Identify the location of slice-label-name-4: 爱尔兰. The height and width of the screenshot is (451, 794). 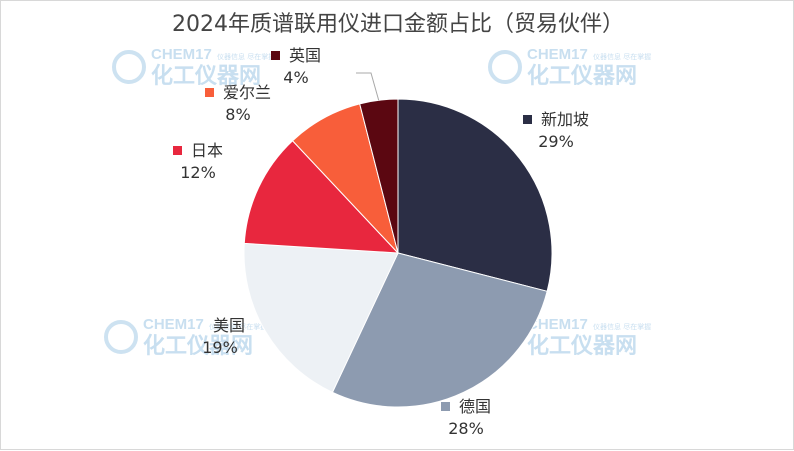
(247, 92).